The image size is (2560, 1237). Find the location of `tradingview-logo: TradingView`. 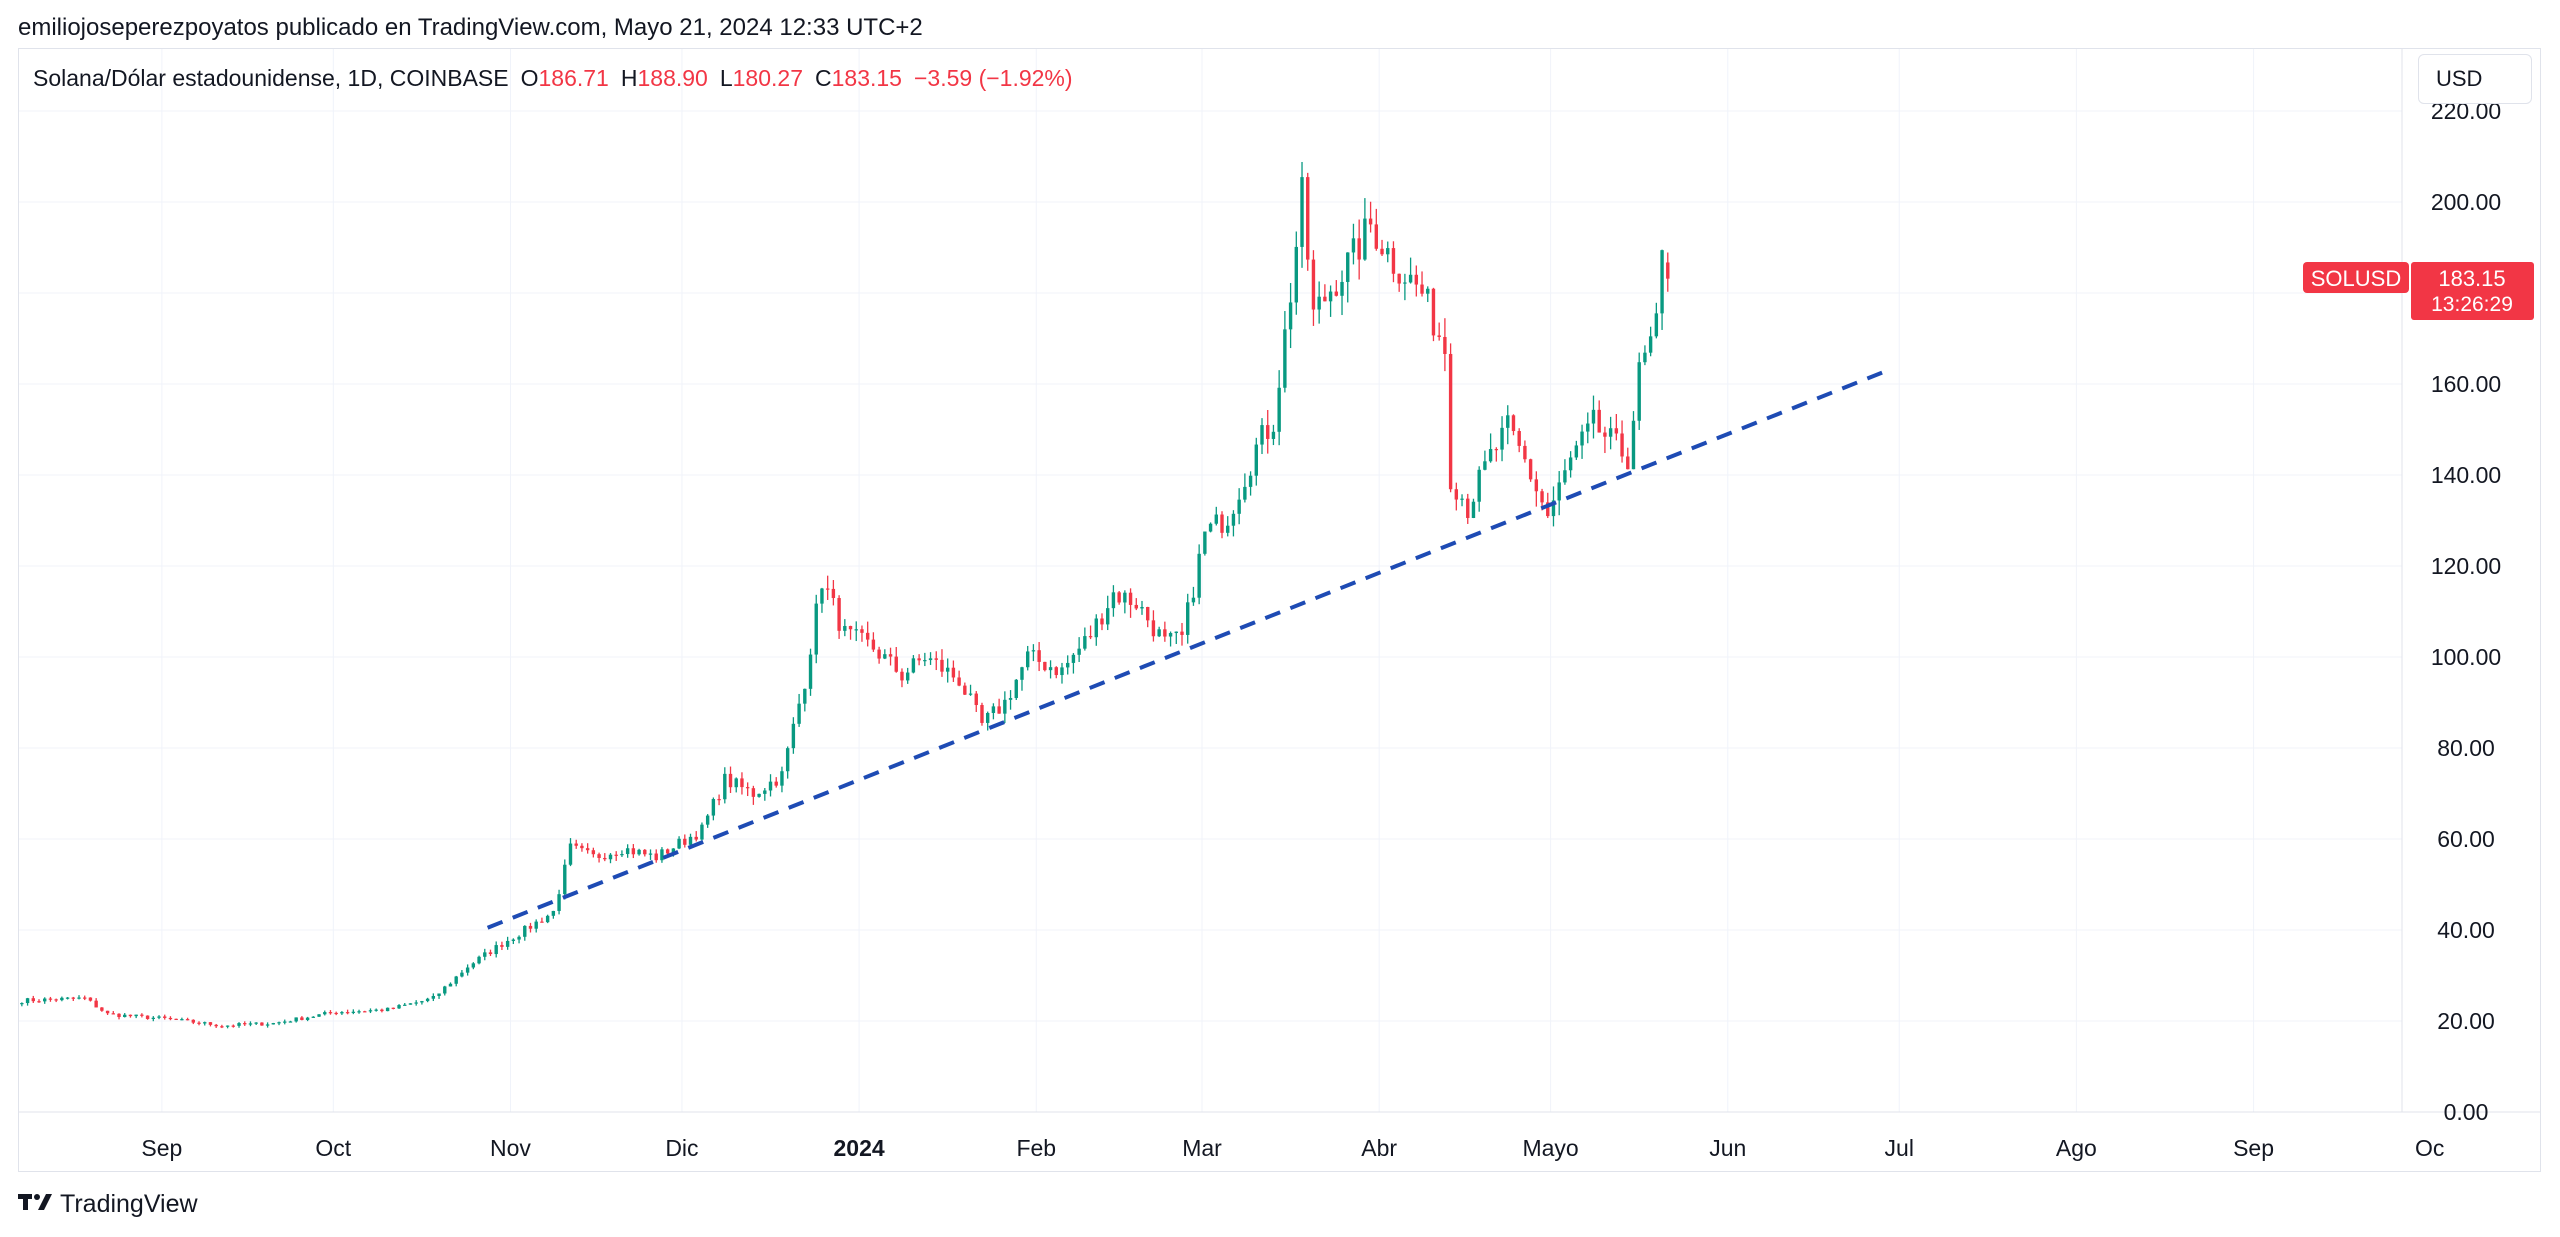

tradingview-logo: TradingView is located at coordinates (108, 1204).